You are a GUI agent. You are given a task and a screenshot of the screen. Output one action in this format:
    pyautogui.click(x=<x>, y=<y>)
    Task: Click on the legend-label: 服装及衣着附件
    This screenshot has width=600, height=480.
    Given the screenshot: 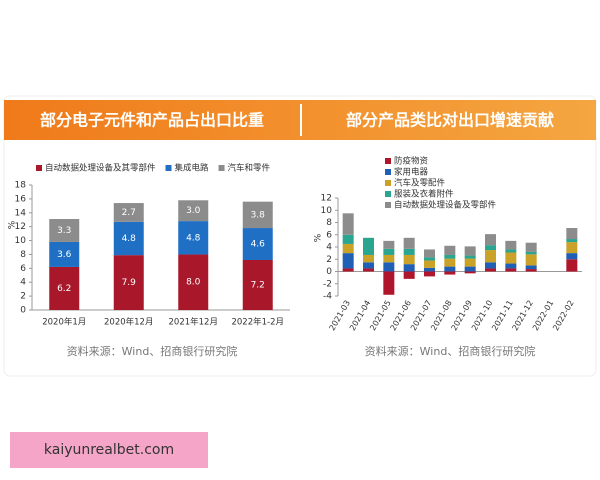 What is the action you would take?
    pyautogui.click(x=424, y=194)
    